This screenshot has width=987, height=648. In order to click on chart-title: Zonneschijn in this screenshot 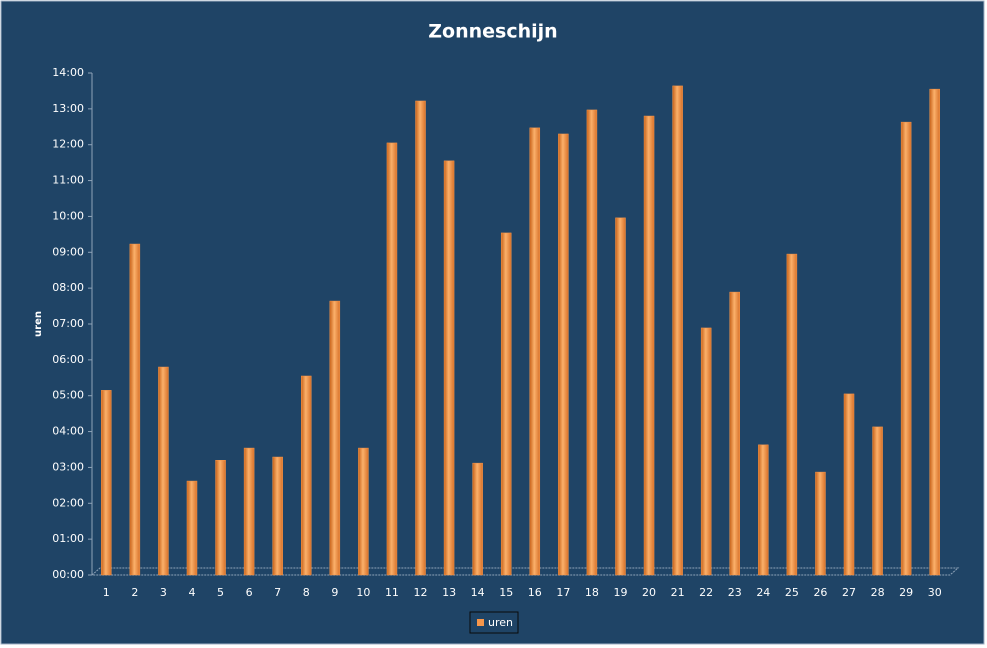, I will do `click(492, 32)`.